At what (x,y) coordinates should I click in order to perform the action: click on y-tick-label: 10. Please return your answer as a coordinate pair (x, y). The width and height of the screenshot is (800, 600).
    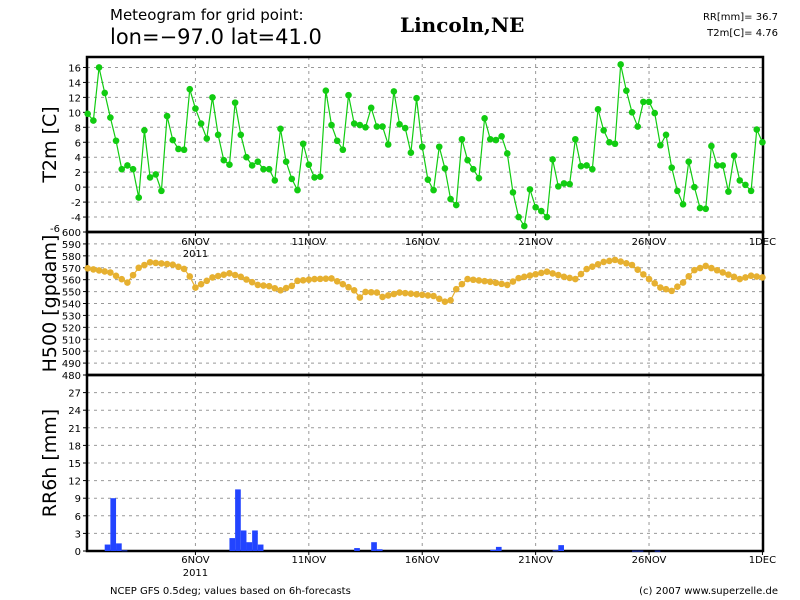
    Looking at the image, I should click on (74, 113).